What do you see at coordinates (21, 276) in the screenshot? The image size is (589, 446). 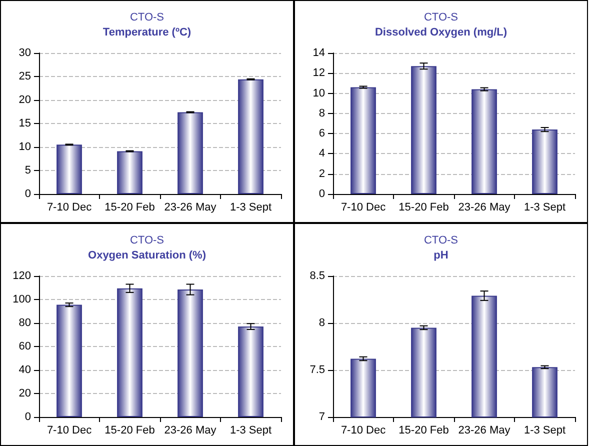 I see `y-tick-label: 120` at bounding box center [21, 276].